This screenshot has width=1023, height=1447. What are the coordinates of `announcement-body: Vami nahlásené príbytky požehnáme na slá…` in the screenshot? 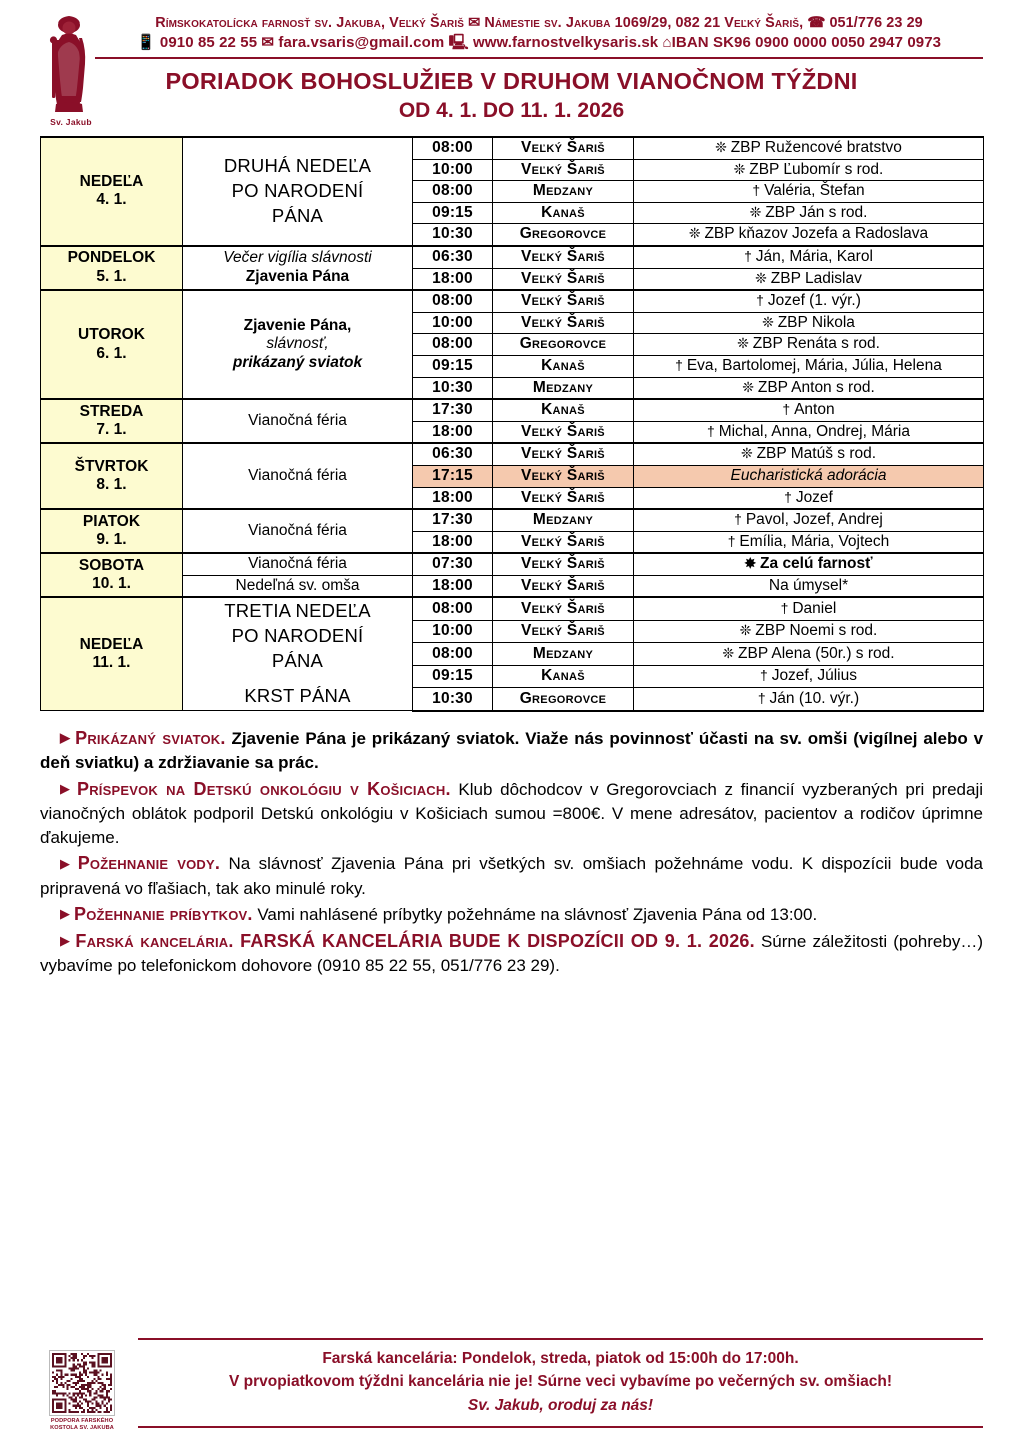 It's located at (535, 914).